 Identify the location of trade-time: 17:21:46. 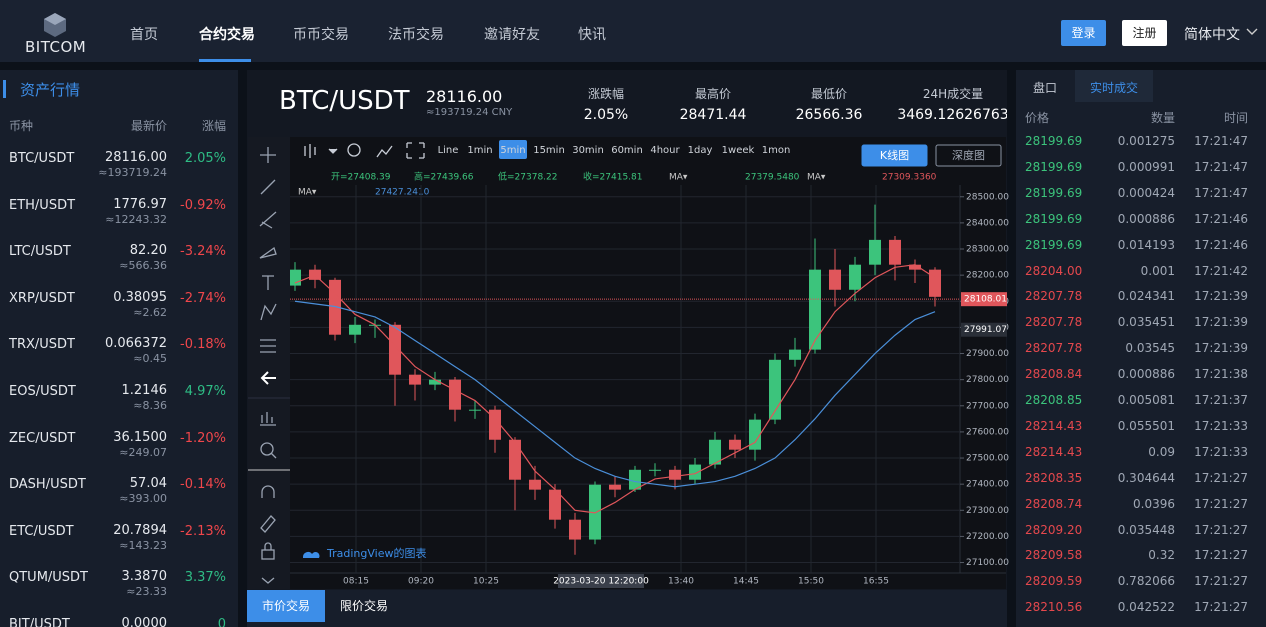
(1221, 244).